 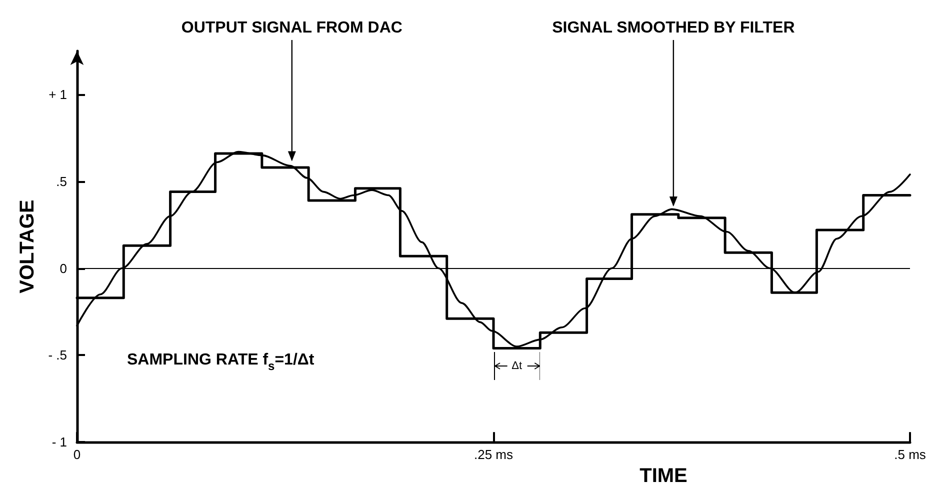 I want to click on y-tick-label: 0, so click(x=63, y=268).